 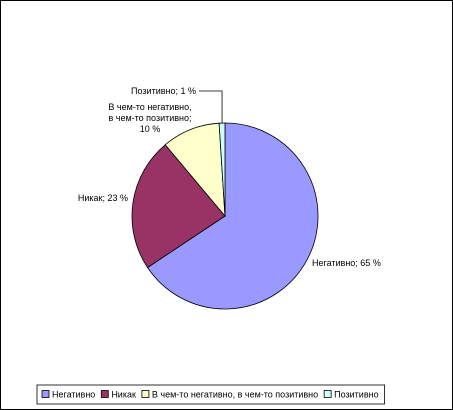 What do you see at coordinates (235, 395) in the screenshot?
I see `legend-label: В чем-то негативно, в чем-то позитивно` at bounding box center [235, 395].